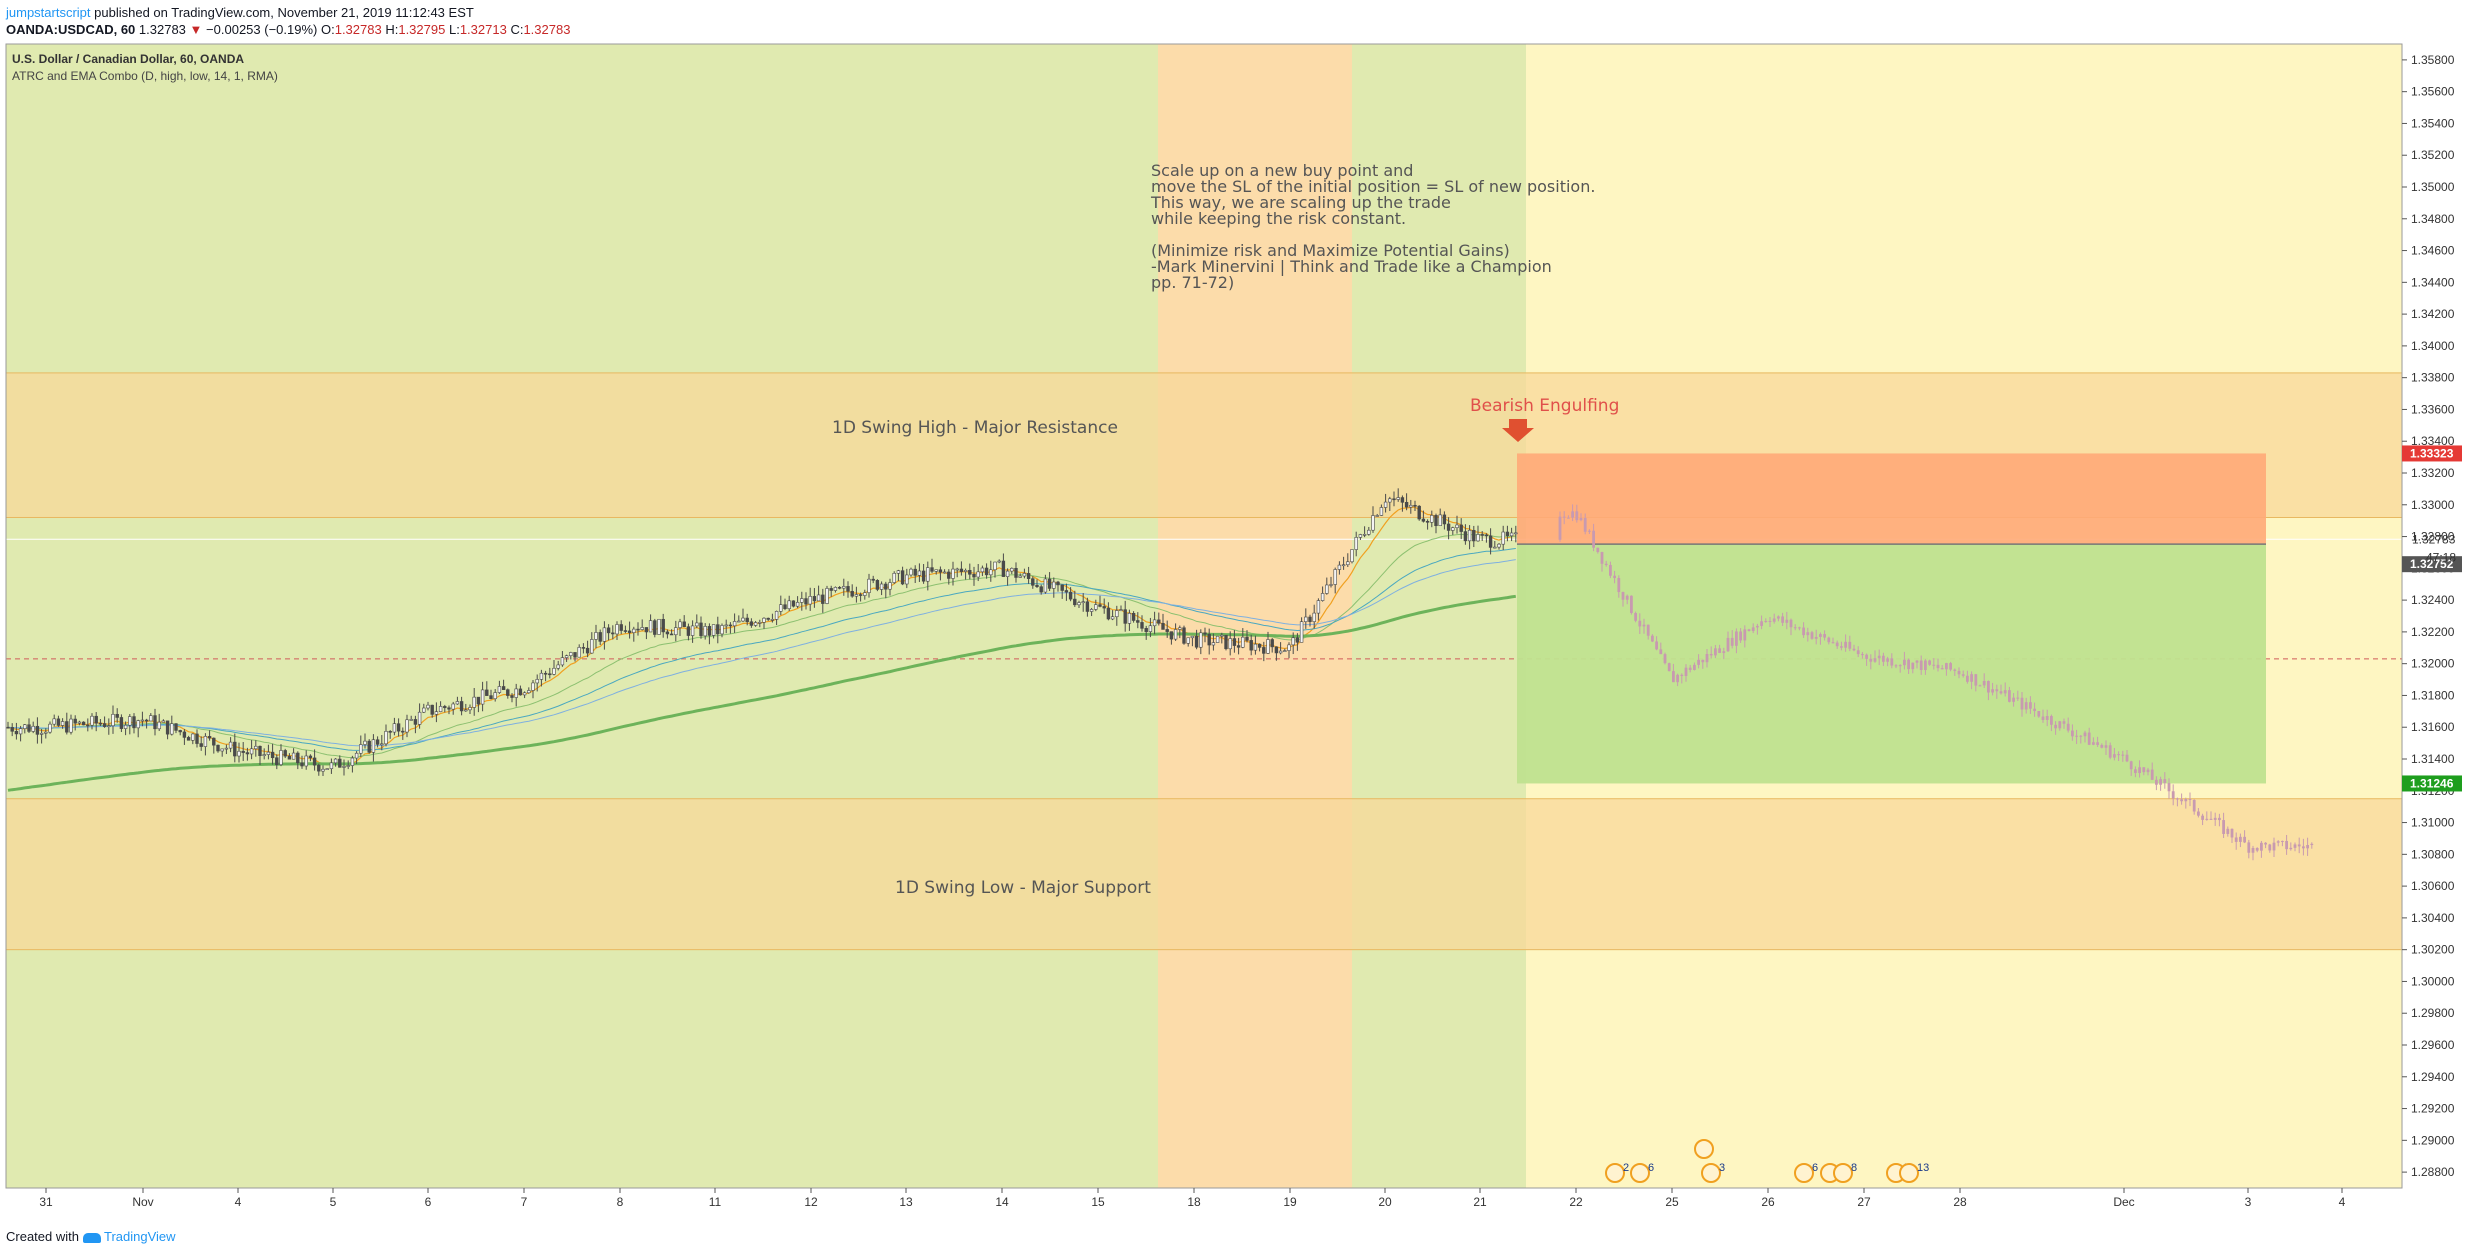  Describe the element at coordinates (1767, 1161) in the screenshot. I see `economic-events: 263628513` at that location.